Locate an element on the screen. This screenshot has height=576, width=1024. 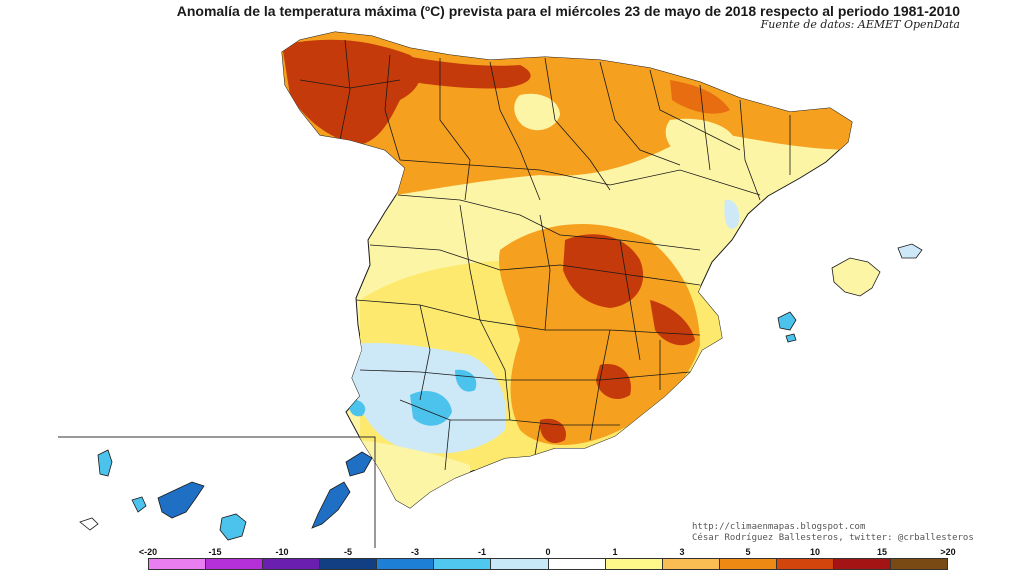
balearic-islands is located at coordinates (850, 293).